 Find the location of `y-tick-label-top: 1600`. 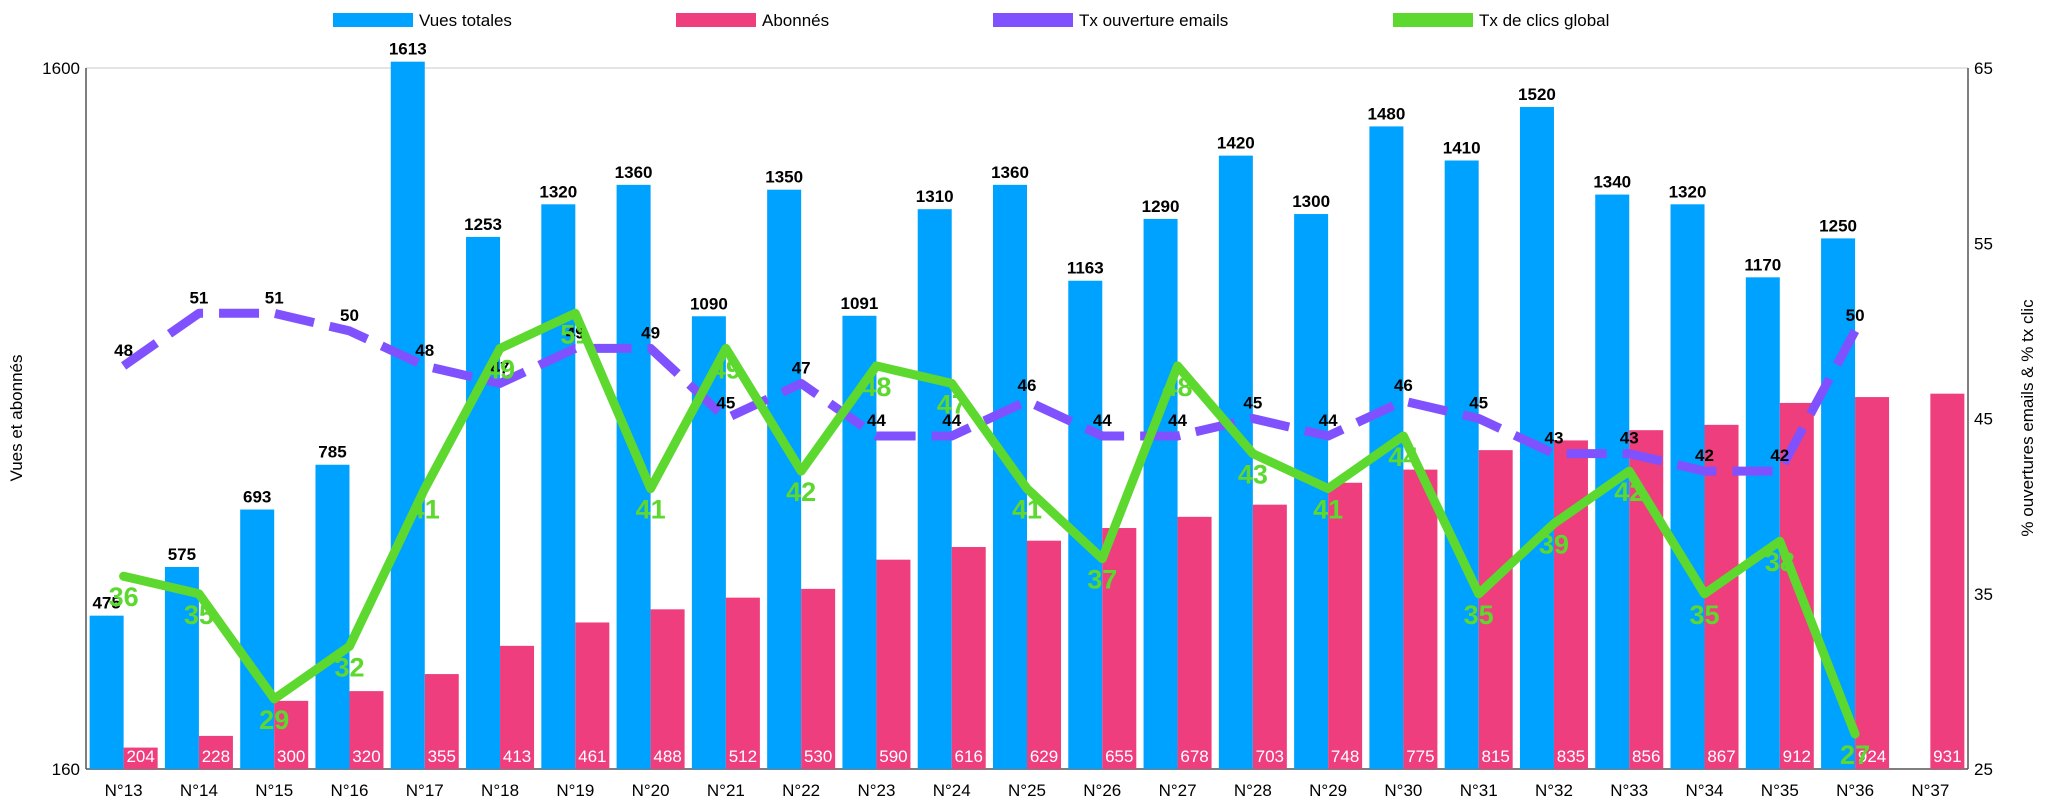

y-tick-label-top: 1600 is located at coordinates (61, 68).